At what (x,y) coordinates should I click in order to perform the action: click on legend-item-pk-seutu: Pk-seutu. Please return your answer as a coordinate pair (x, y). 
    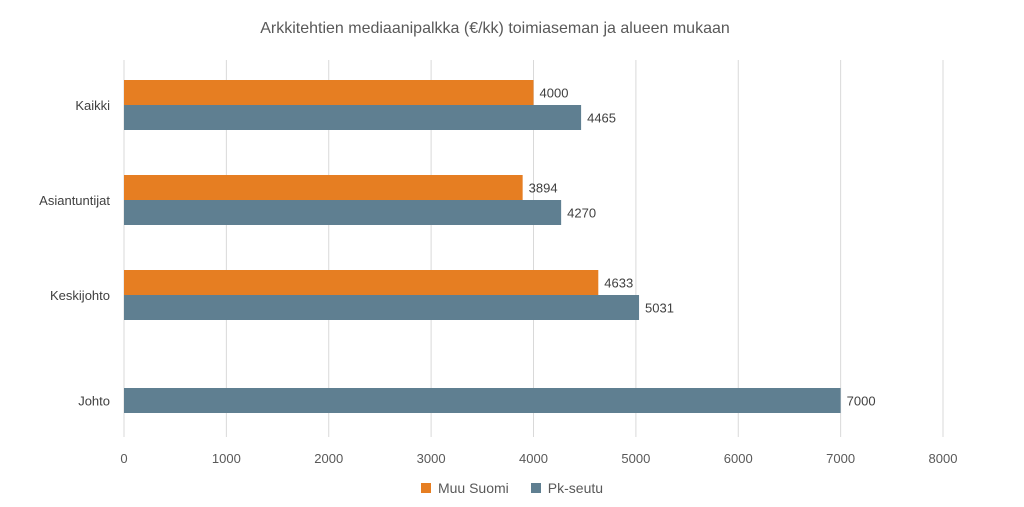
    Looking at the image, I should click on (567, 488).